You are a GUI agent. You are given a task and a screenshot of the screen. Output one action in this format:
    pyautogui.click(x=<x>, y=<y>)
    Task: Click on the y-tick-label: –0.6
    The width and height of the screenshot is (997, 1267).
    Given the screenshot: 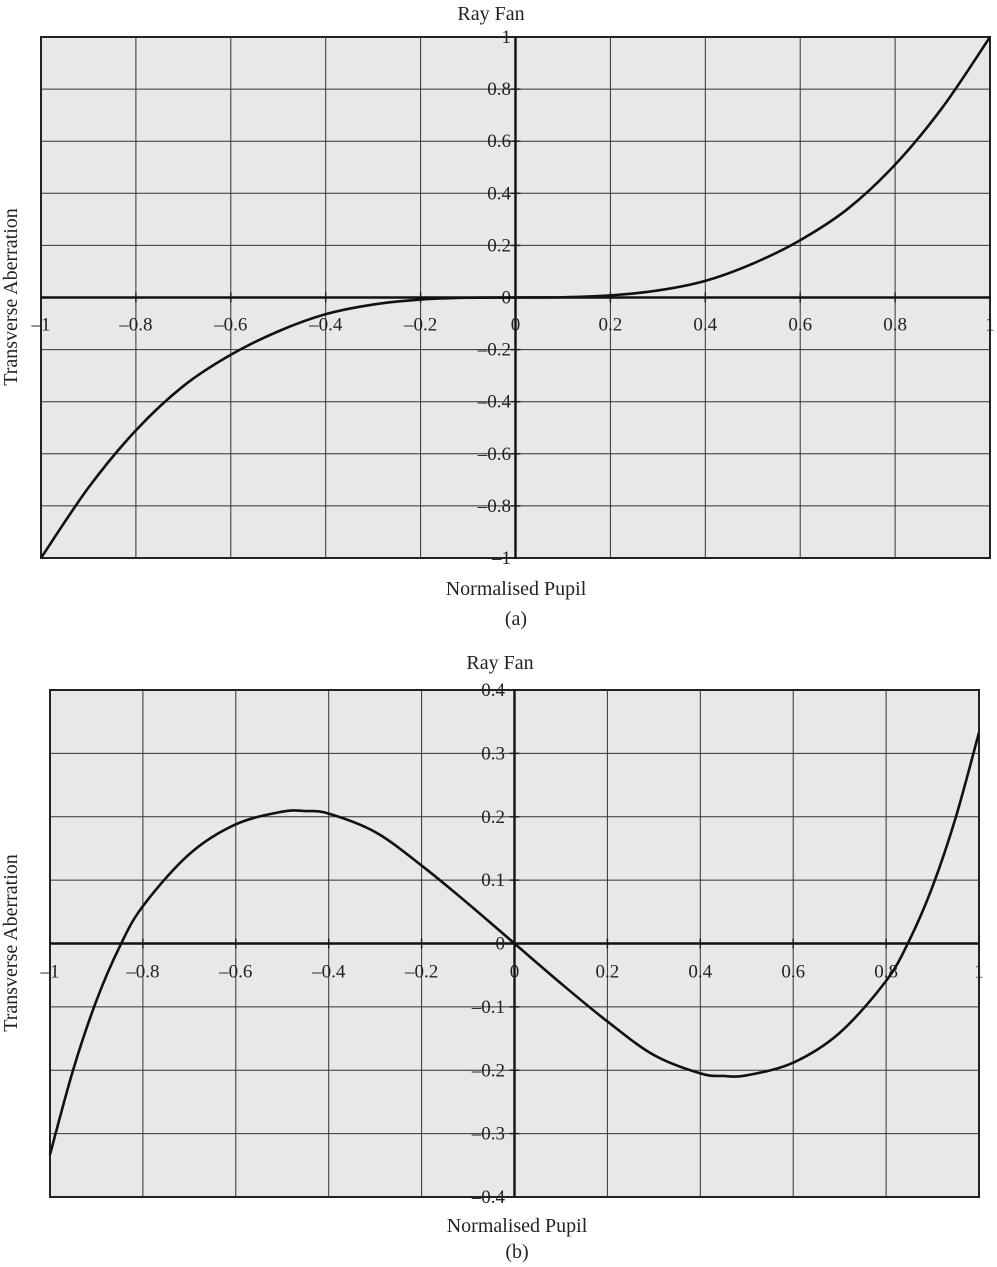 What is the action you would take?
    pyautogui.click(x=494, y=454)
    